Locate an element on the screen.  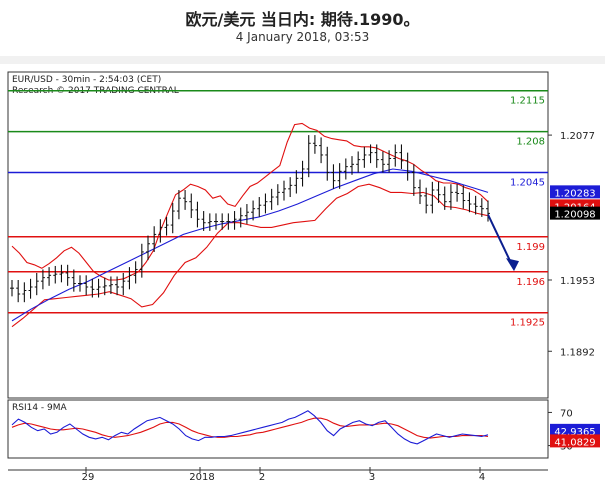
x-tick-label-4: 4 is located at coordinates (482, 477).